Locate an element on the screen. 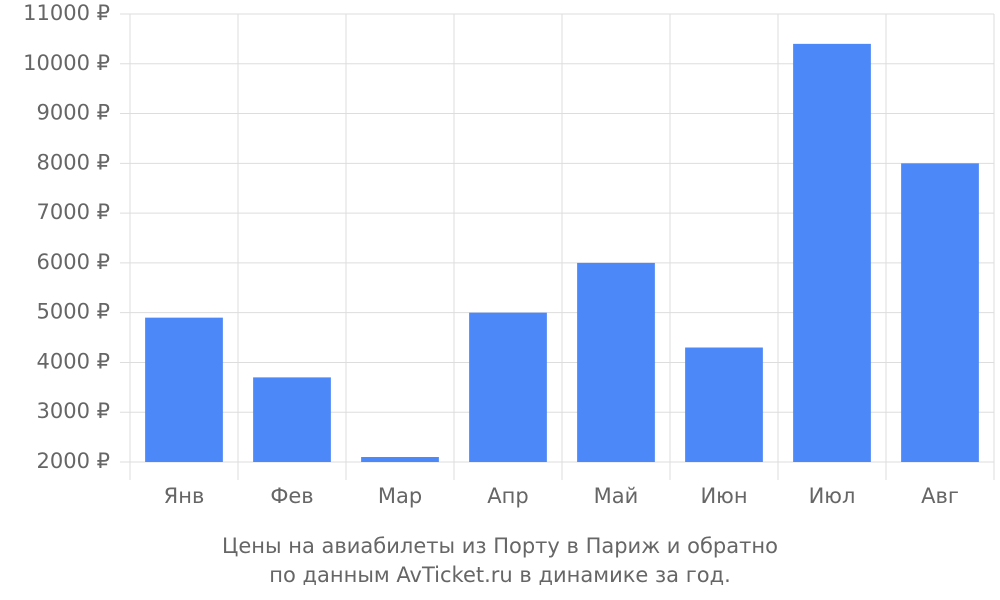  y-tick-label: 3000 ₽ is located at coordinates (73, 411).